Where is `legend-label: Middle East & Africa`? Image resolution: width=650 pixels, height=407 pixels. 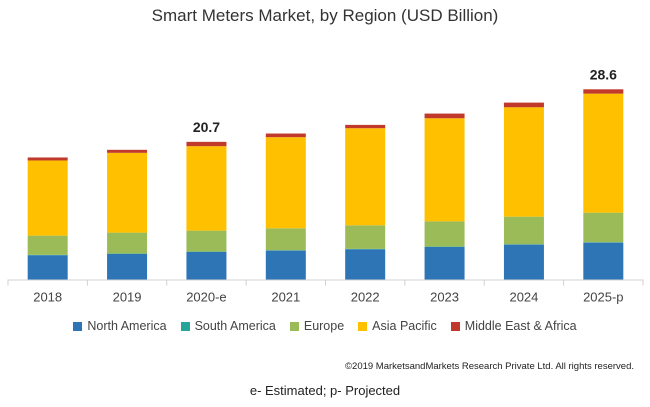
legend-label: Middle East & Africa is located at coordinates (520, 326).